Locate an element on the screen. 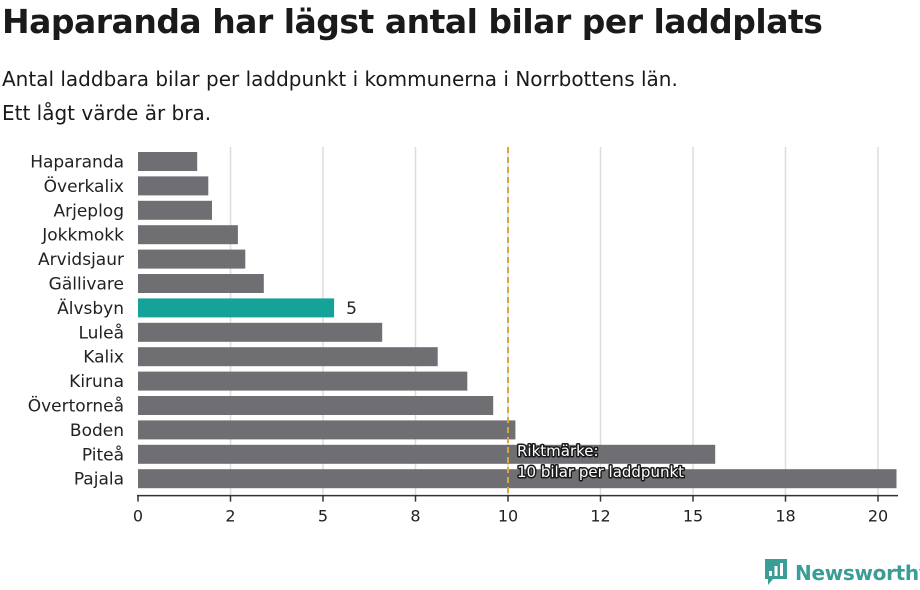  category-label: Älvsbyn is located at coordinates (90, 308).